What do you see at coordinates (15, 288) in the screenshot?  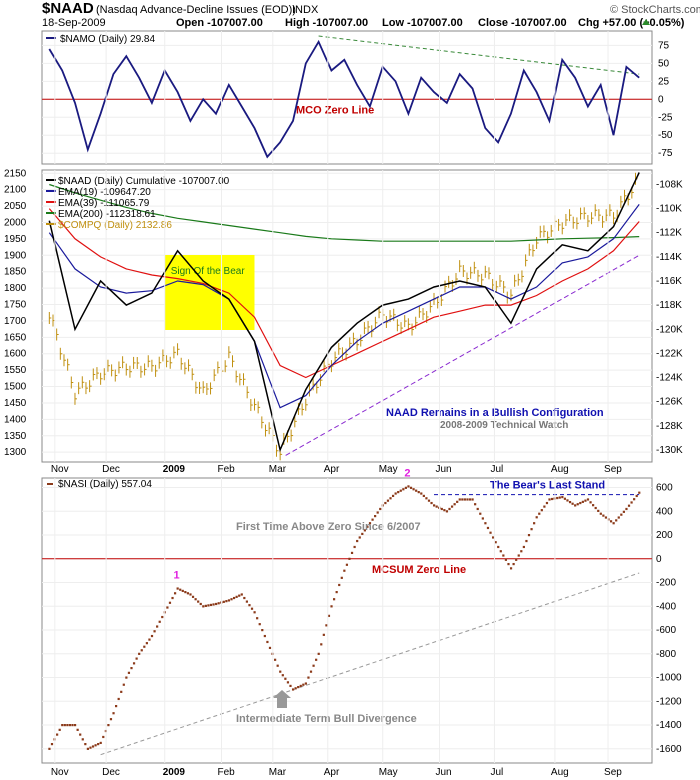 I see `left-y-tick-label: 1800` at bounding box center [15, 288].